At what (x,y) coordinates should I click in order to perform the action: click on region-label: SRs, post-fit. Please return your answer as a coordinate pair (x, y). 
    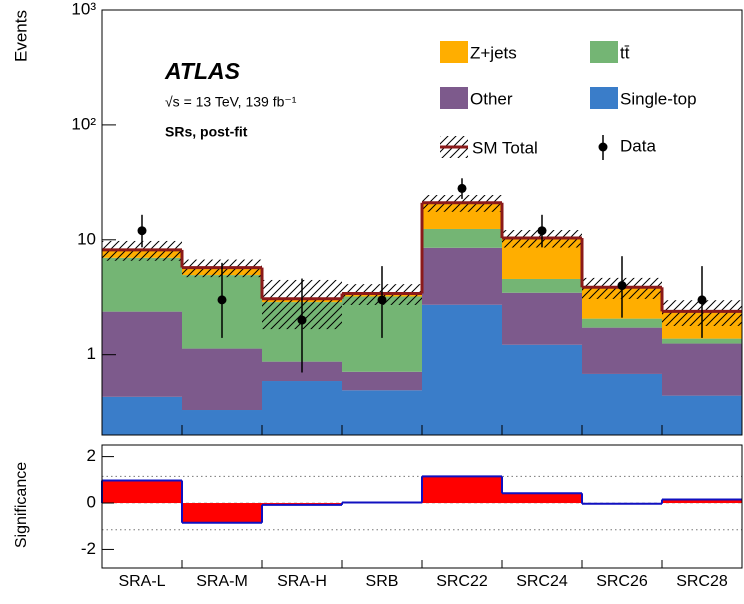
    Looking at the image, I should click on (206, 132).